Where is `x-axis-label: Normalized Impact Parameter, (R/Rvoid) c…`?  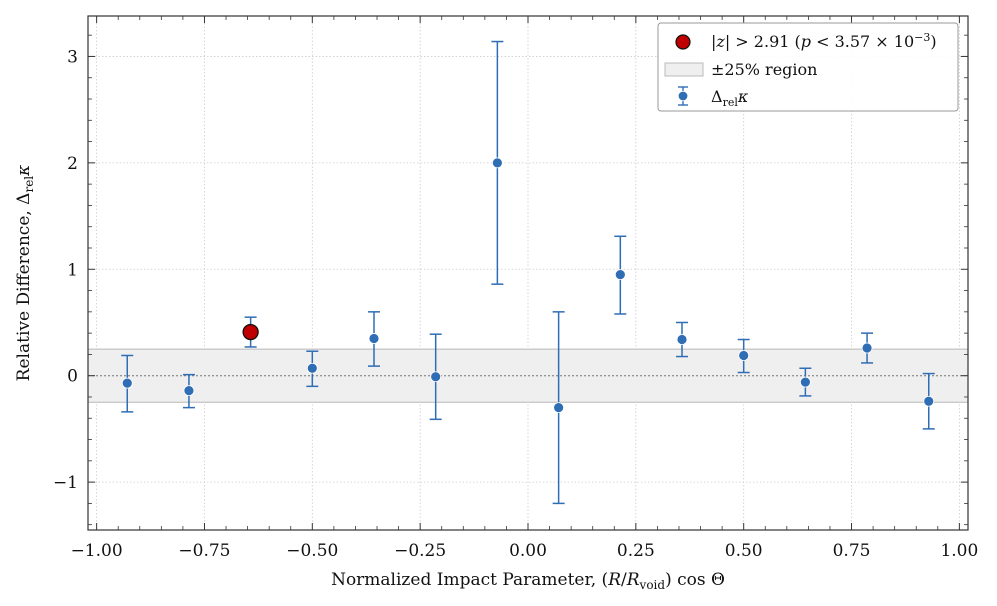 x-axis-label: Normalized Impact Parameter, (R/Rvoid) c… is located at coordinates (528, 581).